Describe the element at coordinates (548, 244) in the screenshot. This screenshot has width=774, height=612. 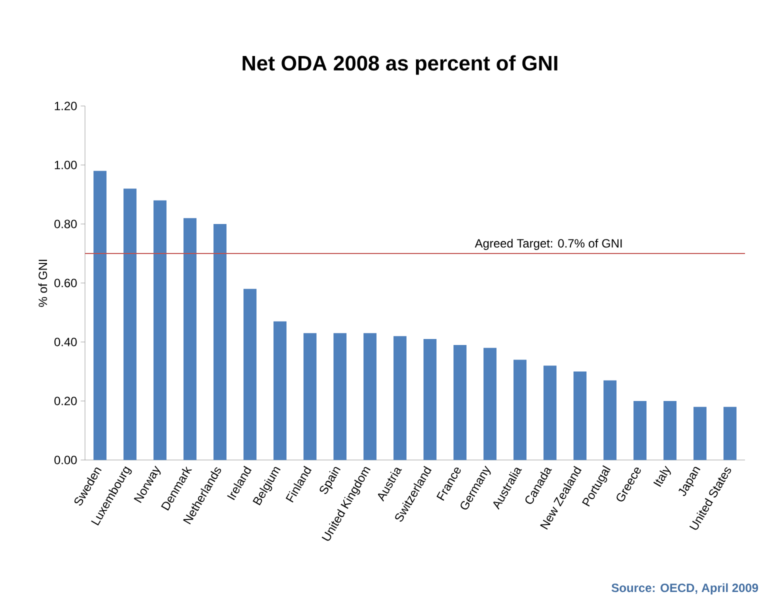
I see `ref-line-label: Agreed Target: 0.7% of GNI` at that location.